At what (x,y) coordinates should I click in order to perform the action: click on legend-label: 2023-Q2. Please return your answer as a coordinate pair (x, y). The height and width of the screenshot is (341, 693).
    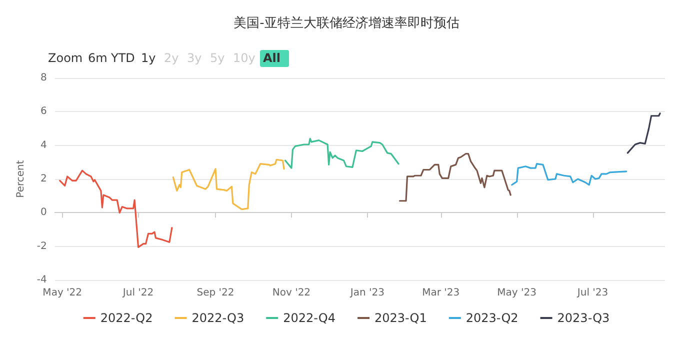
    Looking at the image, I should click on (492, 318).